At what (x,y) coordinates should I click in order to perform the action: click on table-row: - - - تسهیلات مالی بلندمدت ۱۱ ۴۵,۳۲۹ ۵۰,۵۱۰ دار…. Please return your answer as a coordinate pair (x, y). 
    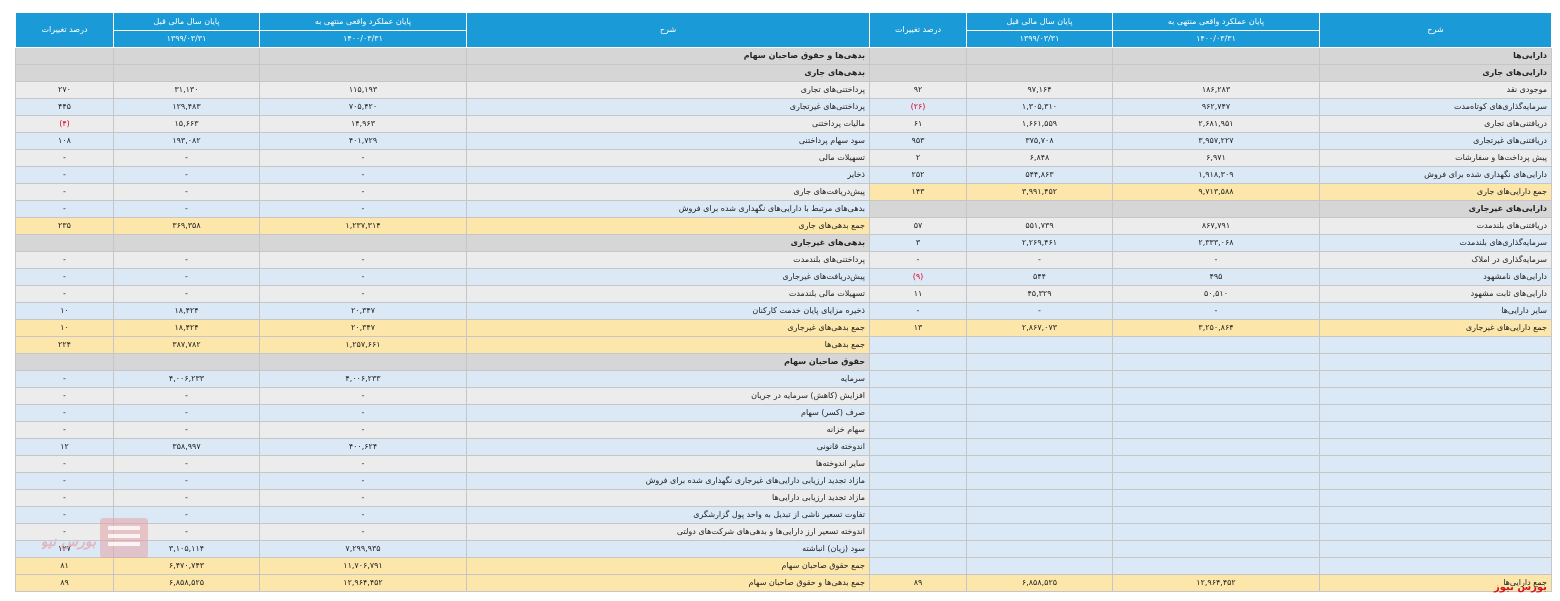
    Looking at the image, I should click on (783, 294).